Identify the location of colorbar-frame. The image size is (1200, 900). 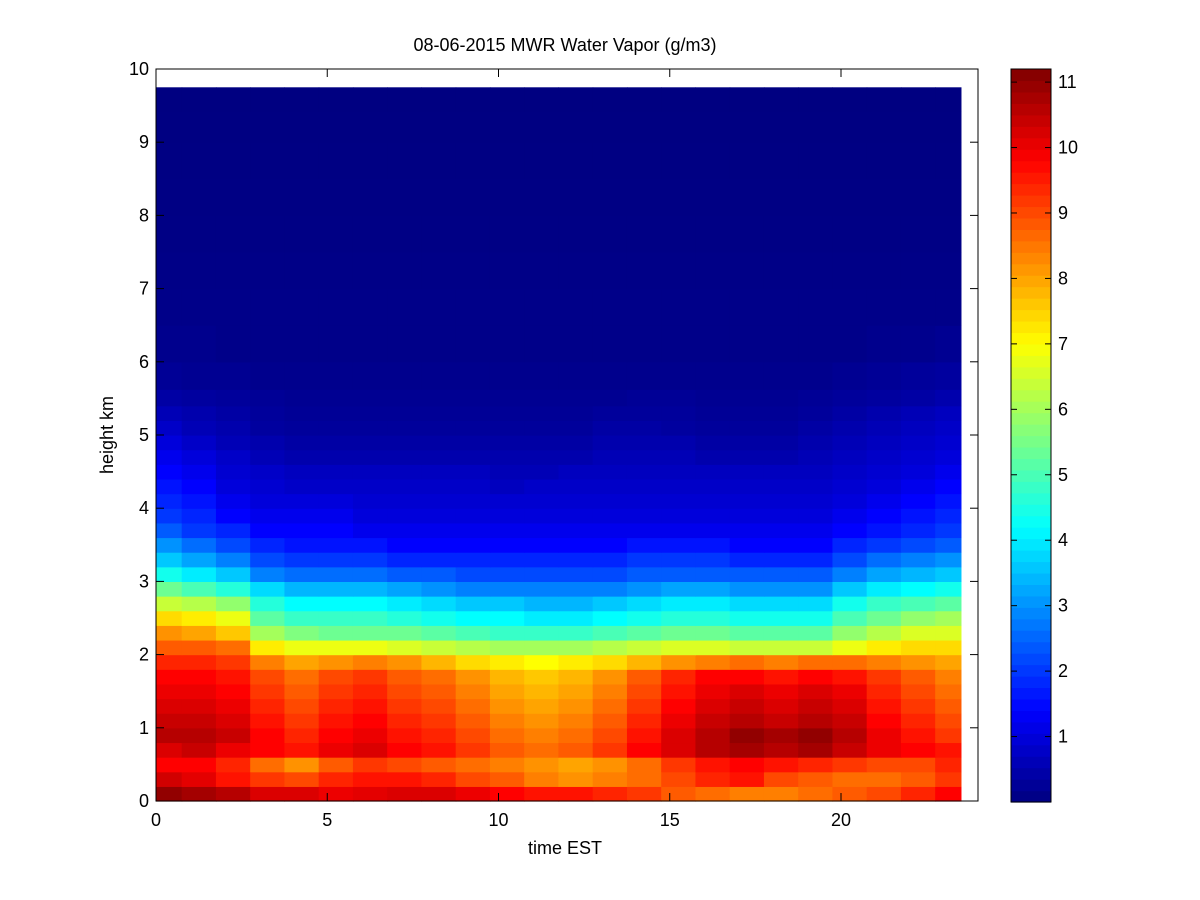
(1031, 435).